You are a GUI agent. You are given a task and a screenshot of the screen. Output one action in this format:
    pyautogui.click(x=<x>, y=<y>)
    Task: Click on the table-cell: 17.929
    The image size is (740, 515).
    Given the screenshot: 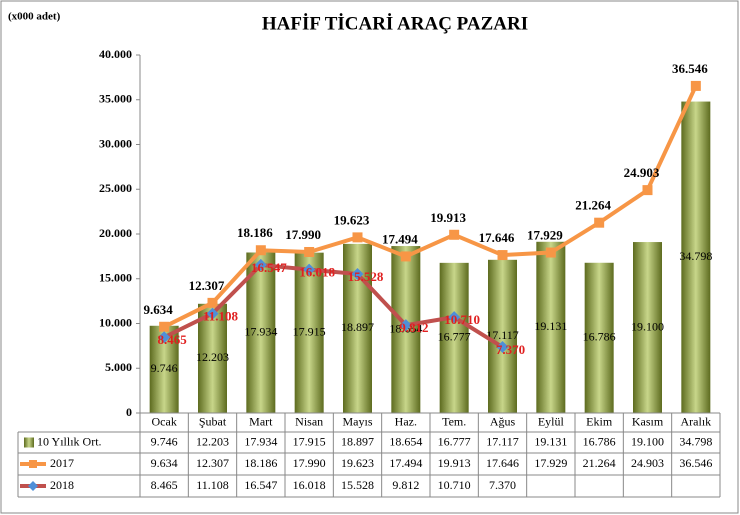 What is the action you would take?
    pyautogui.click(x=550, y=463)
    